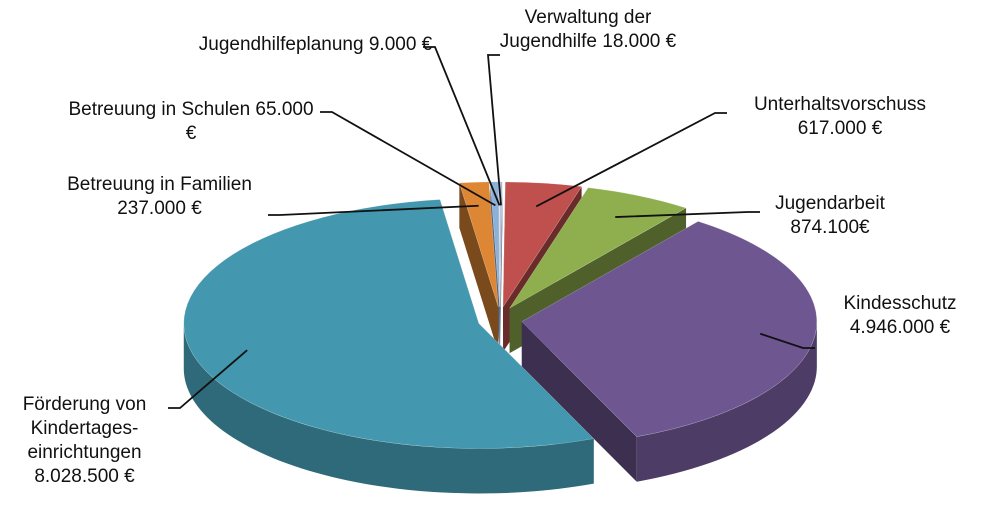 The height and width of the screenshot is (506, 992). What do you see at coordinates (830, 227) in the screenshot?
I see `value-label: 874.100€` at bounding box center [830, 227].